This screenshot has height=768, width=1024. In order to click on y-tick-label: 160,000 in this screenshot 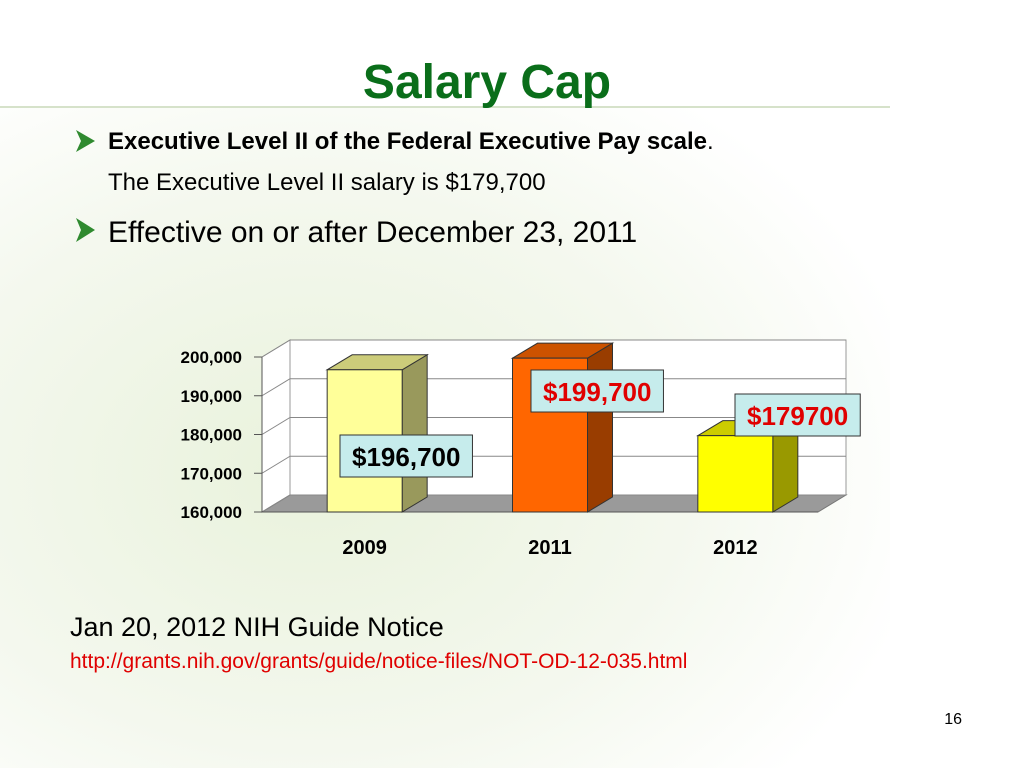, I will do `click(211, 512)`.